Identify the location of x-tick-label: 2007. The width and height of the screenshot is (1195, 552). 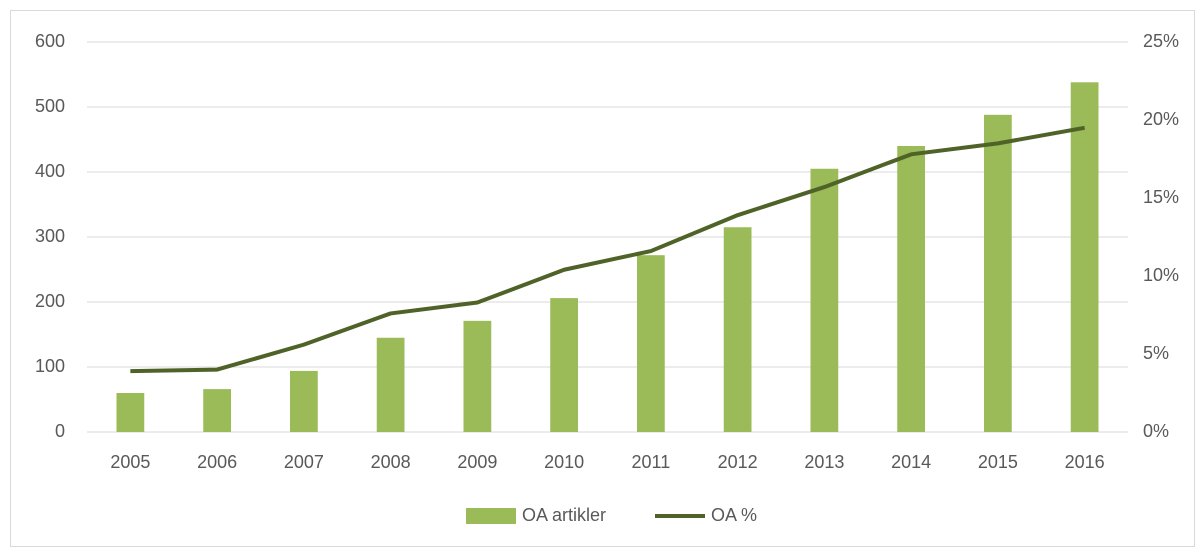
(304, 462).